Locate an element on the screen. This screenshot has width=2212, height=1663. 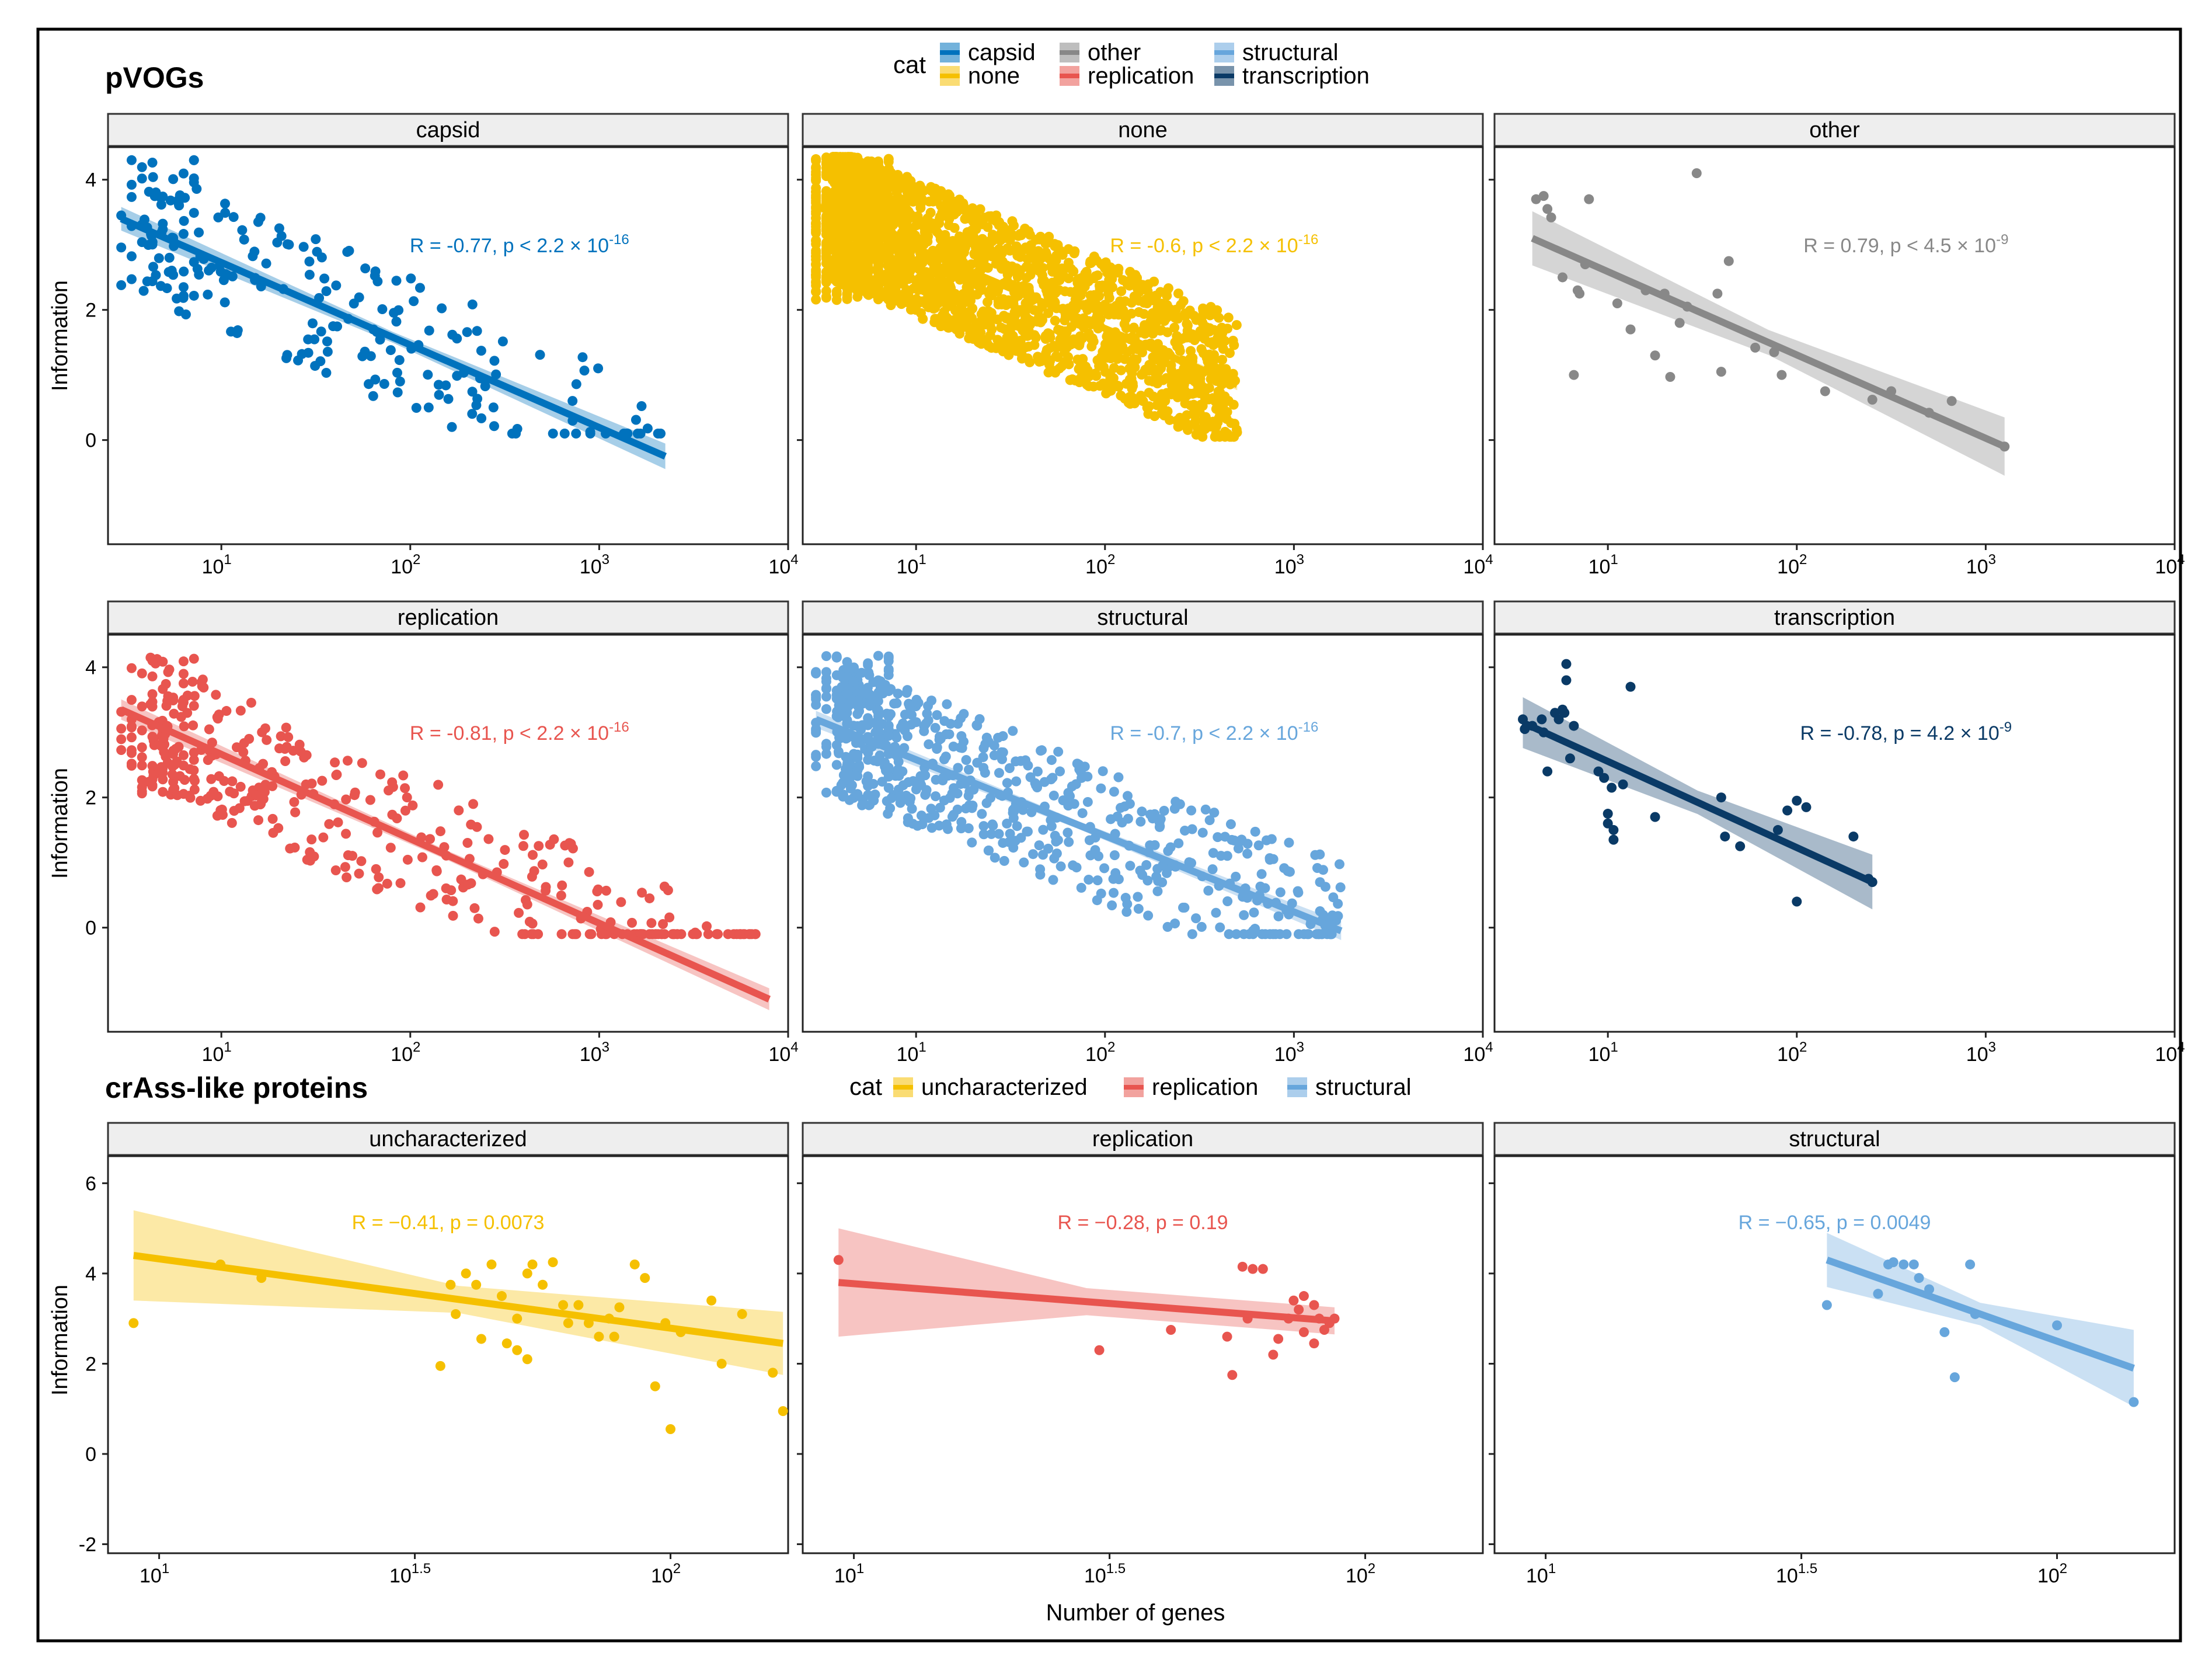
y-tick-label: 6 is located at coordinates (90, 1184).